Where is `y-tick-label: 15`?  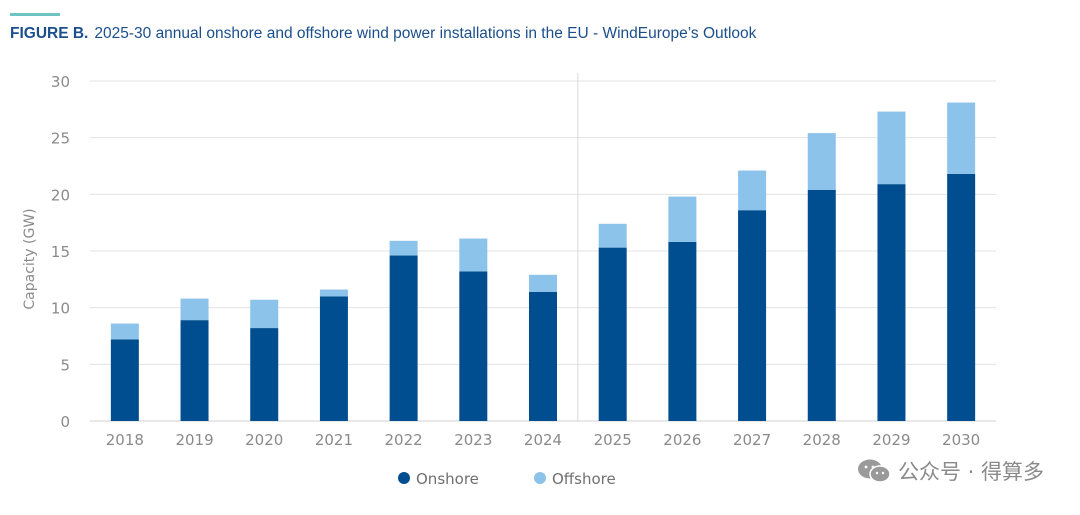 y-tick-label: 15 is located at coordinates (60, 252).